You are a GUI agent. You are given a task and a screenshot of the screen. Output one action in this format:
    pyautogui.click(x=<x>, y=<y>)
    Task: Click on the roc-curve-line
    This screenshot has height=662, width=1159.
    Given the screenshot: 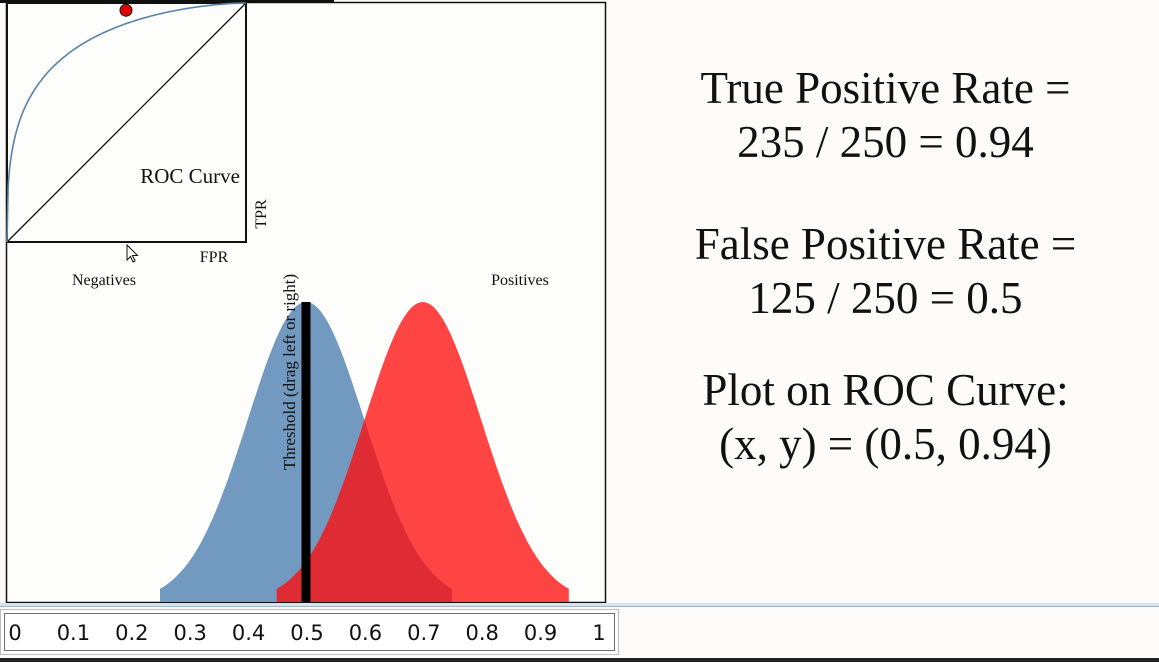 What is the action you would take?
    pyautogui.click(x=126, y=122)
    